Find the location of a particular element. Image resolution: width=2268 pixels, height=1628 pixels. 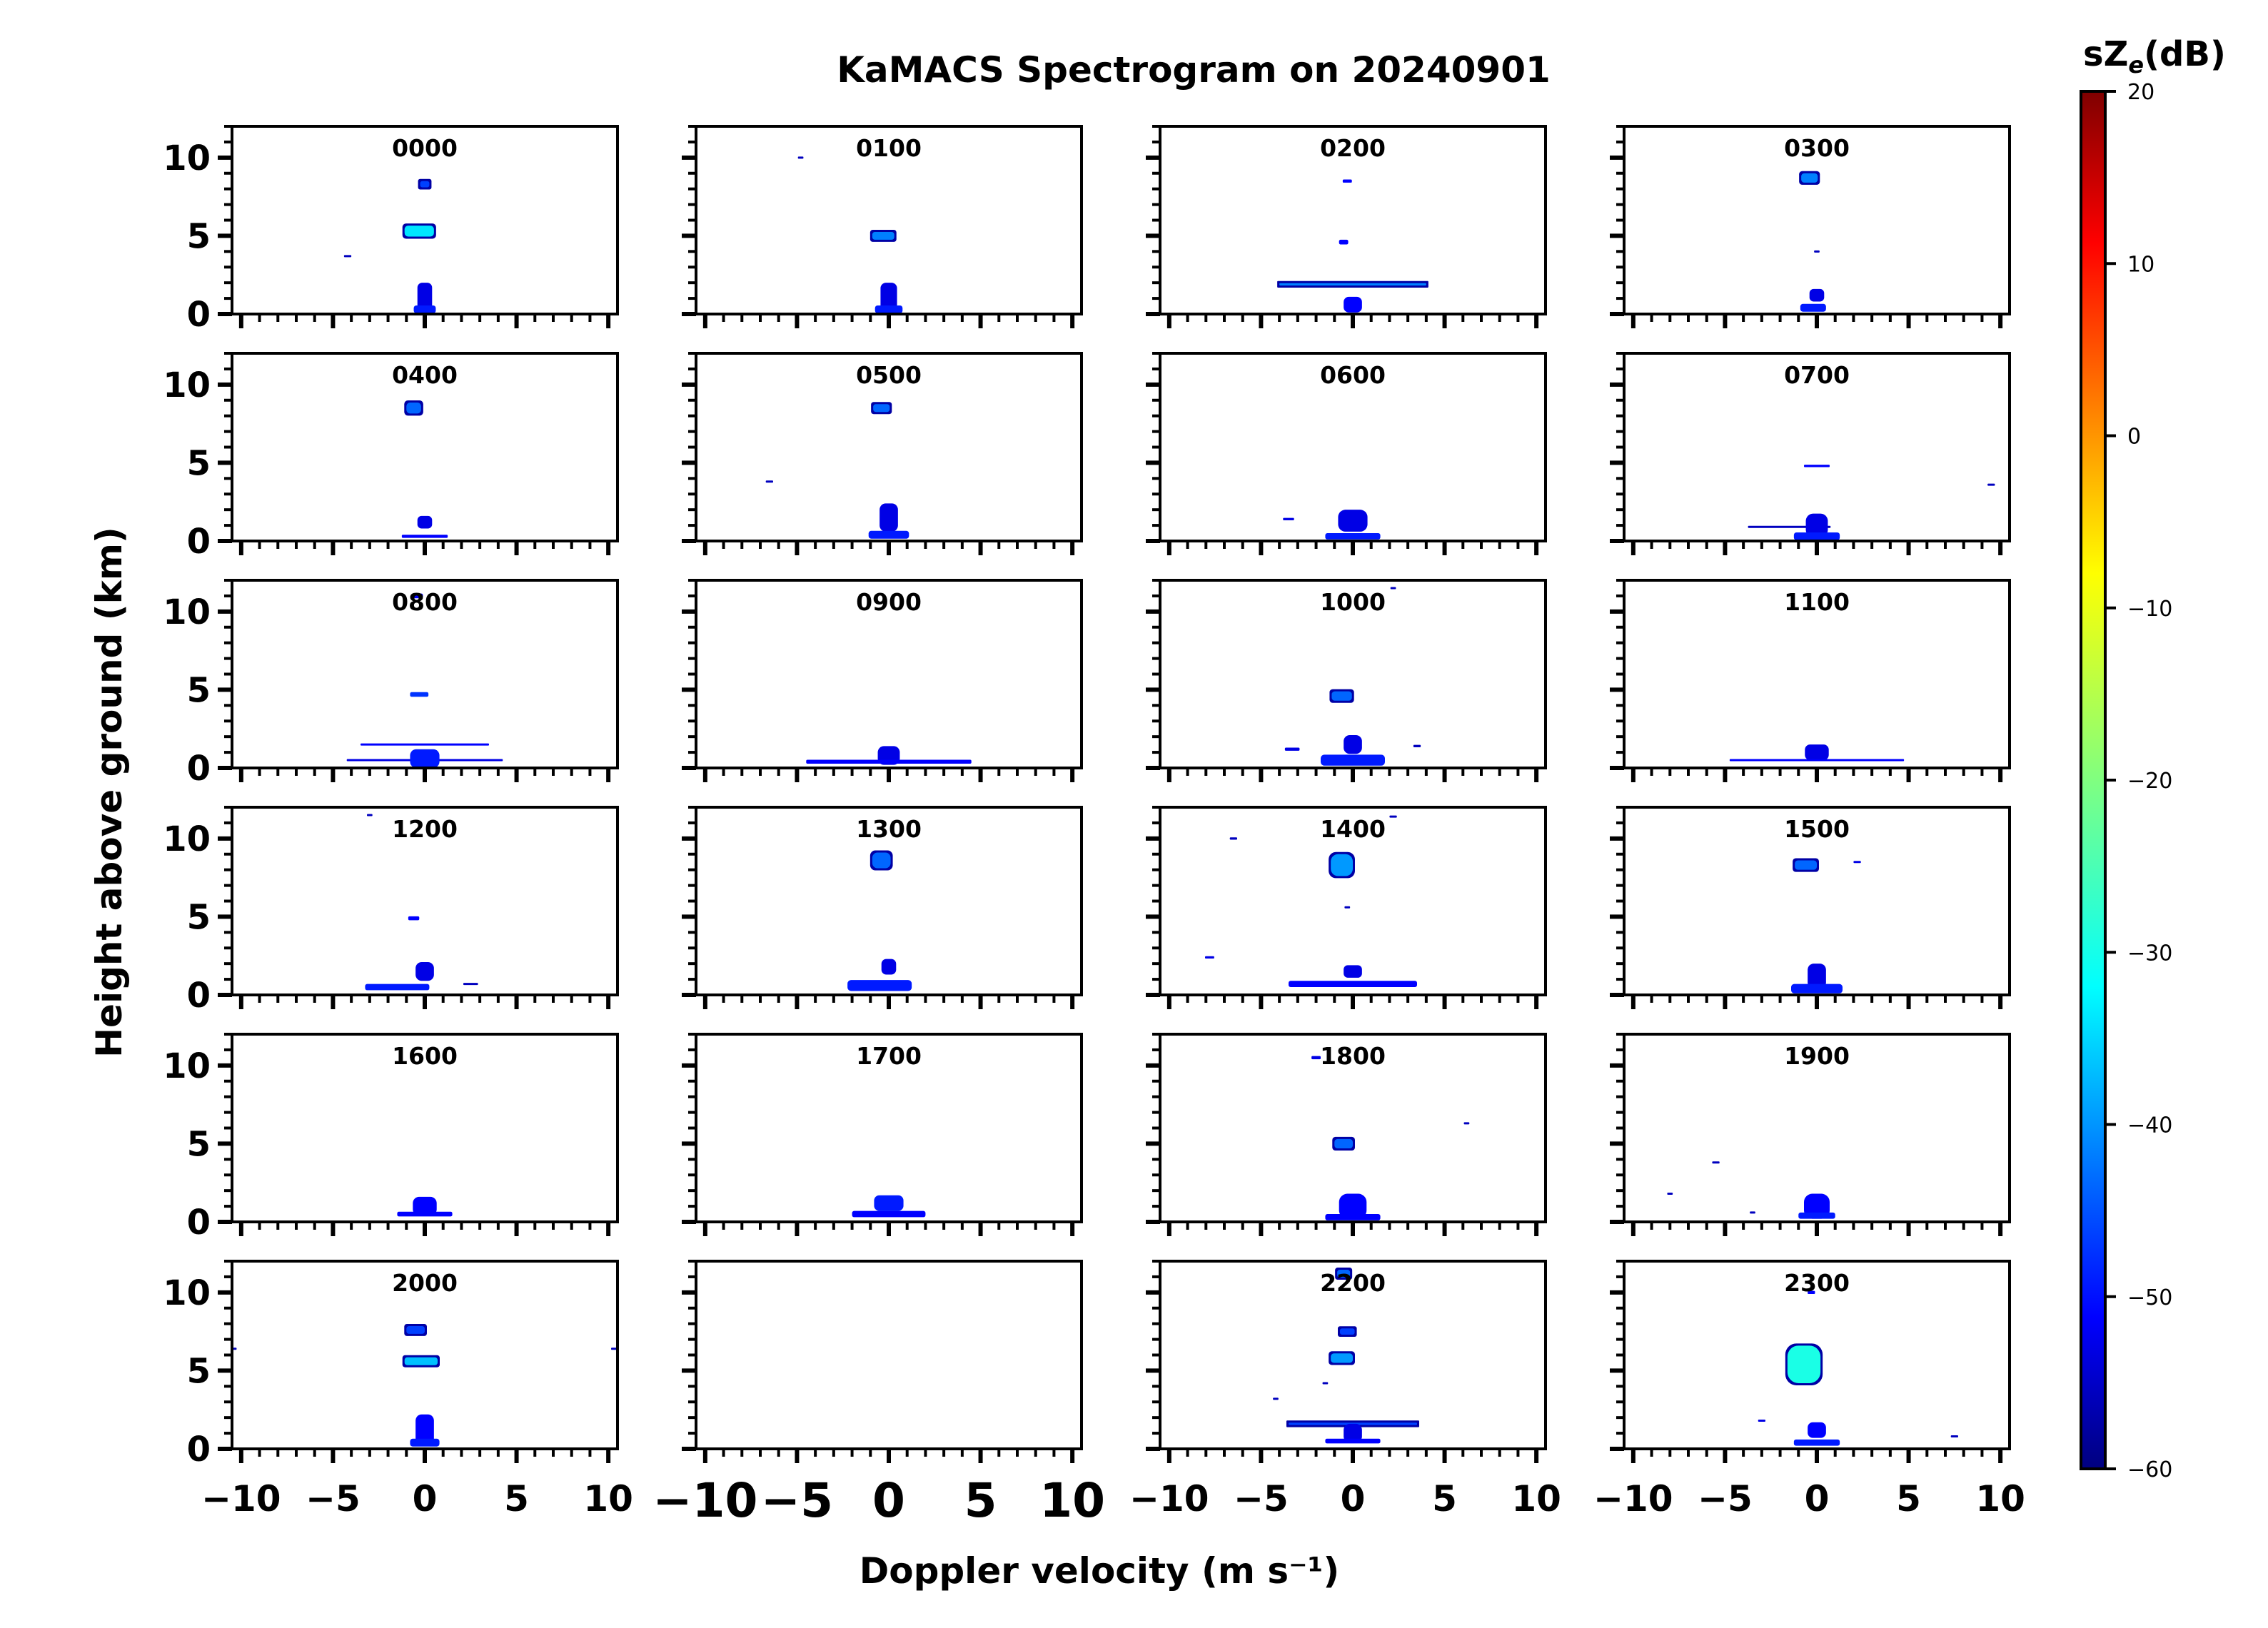

panel-1800: 1800 is located at coordinates (1346, 1134).